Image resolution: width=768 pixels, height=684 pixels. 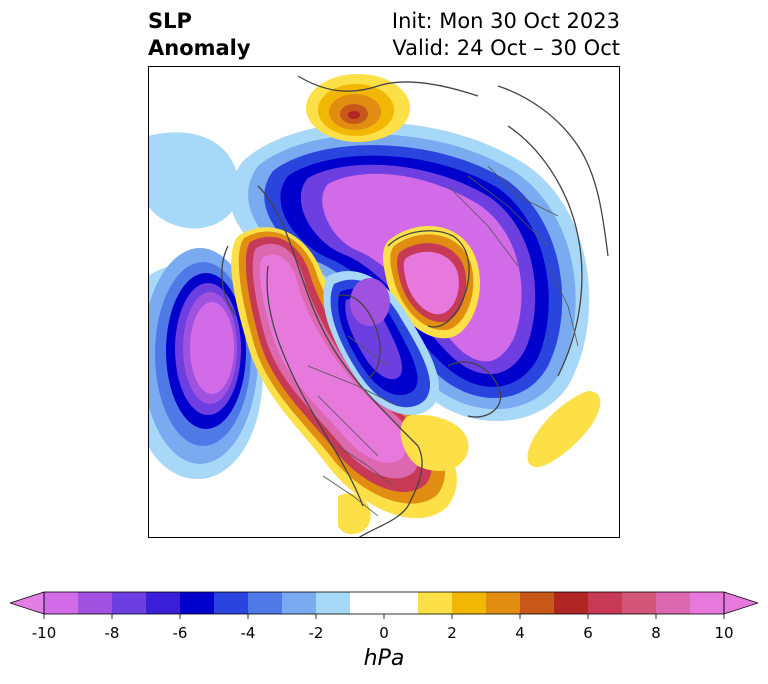 What do you see at coordinates (27, 603) in the screenshot?
I see `colorbar-extend-low` at bounding box center [27, 603].